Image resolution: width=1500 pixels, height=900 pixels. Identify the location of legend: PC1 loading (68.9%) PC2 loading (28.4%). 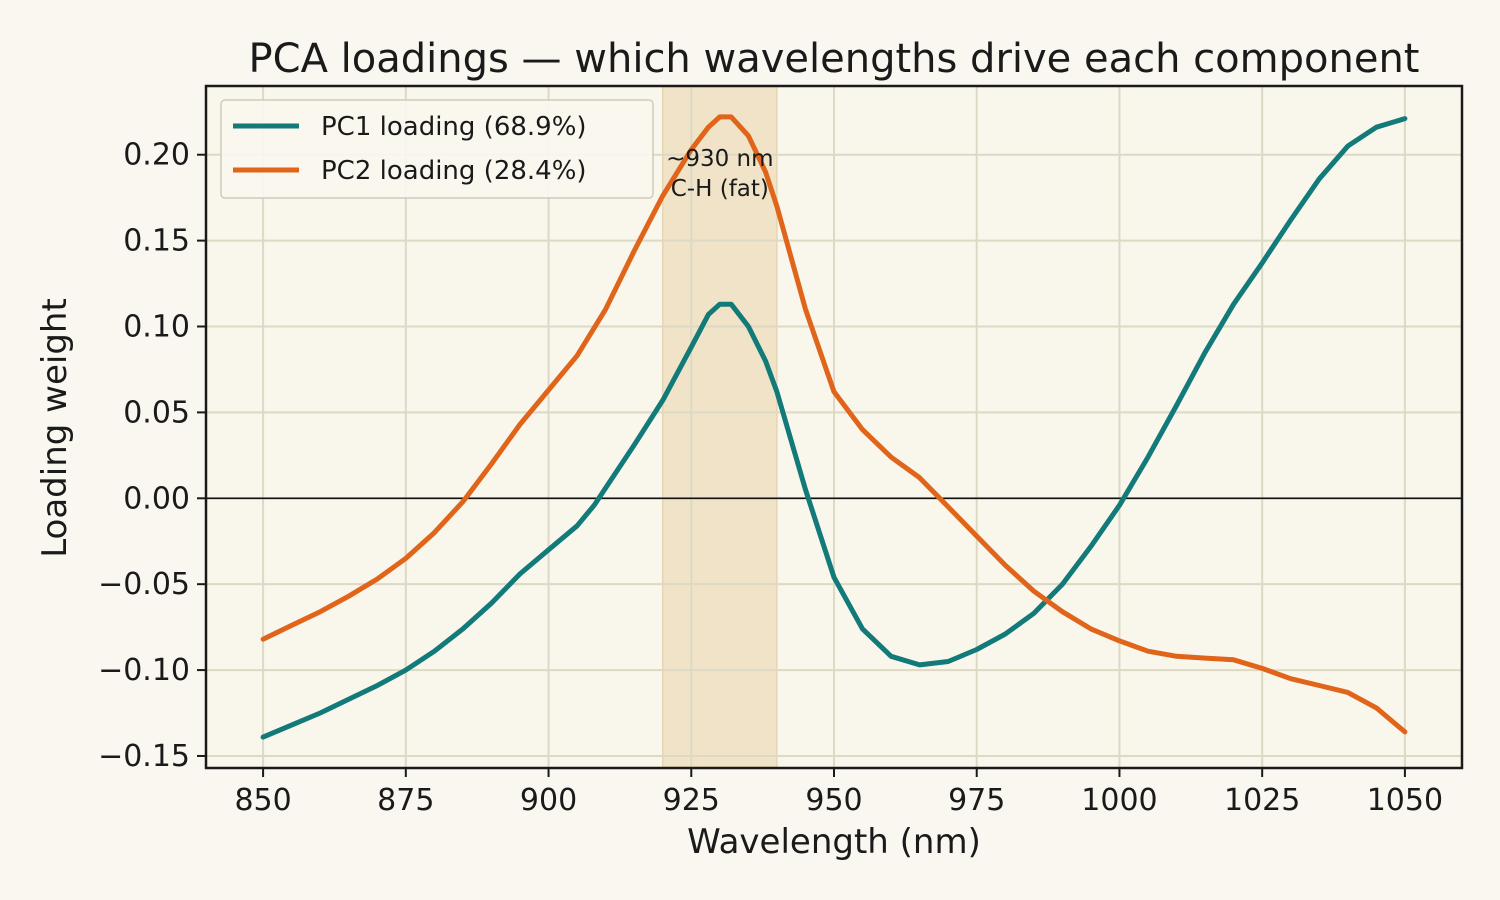
(437, 149).